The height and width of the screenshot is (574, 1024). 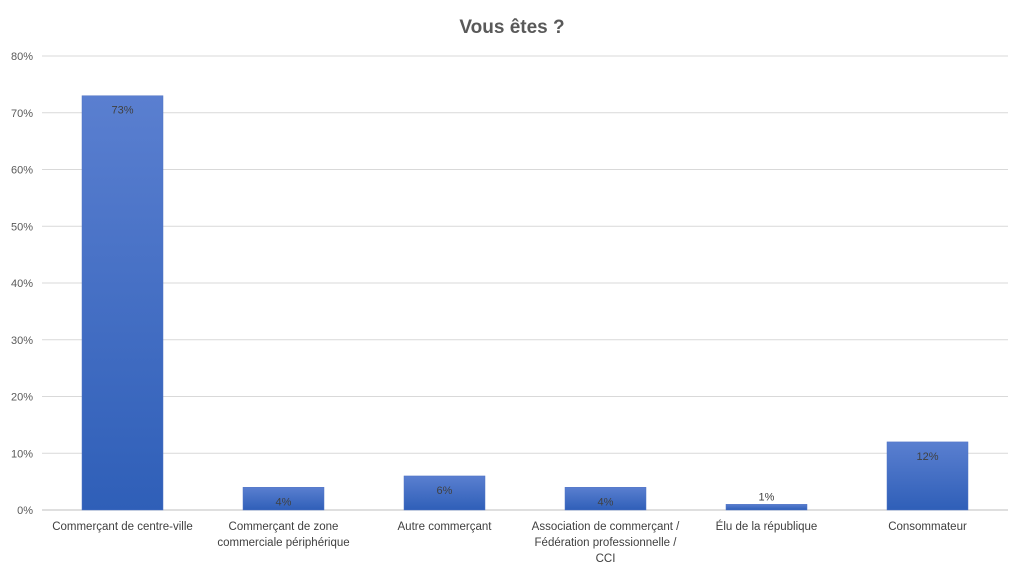 I want to click on y-tick-label: 50%, so click(x=22, y=227).